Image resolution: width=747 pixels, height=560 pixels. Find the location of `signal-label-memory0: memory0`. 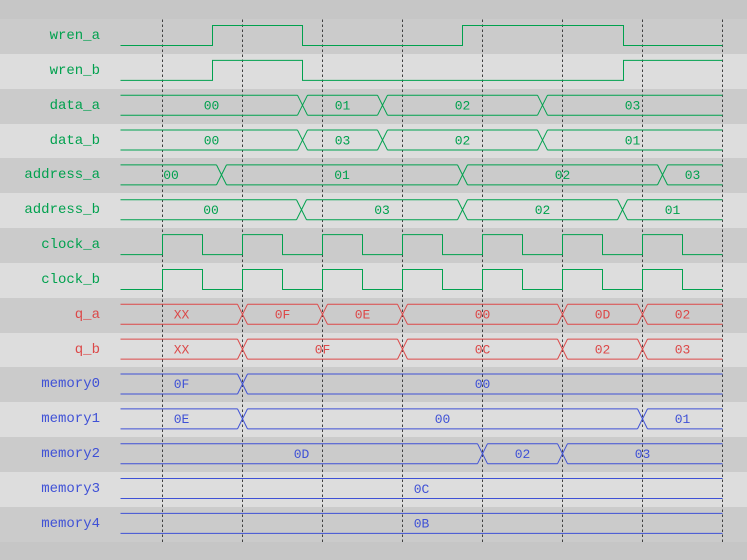

signal-label-memory0: memory0 is located at coordinates (70, 384).